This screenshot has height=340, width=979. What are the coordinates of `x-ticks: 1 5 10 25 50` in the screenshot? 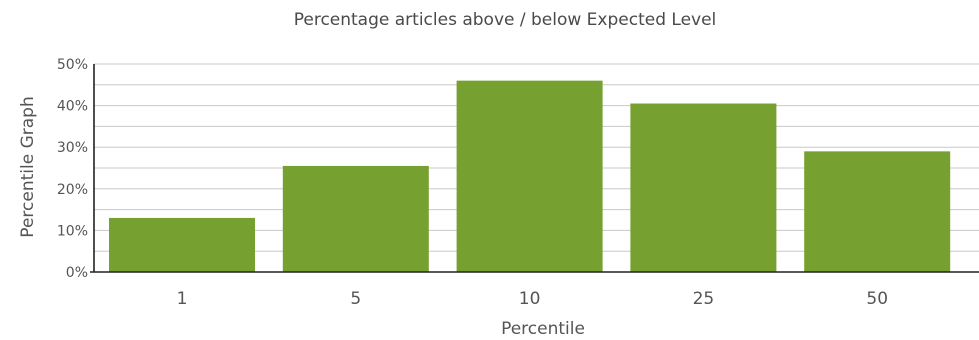 It's located at (532, 299).